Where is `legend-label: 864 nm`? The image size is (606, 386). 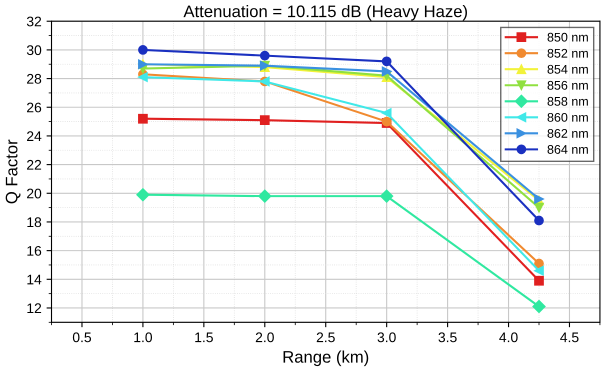
legend-label: 864 nm is located at coordinates (568, 149).